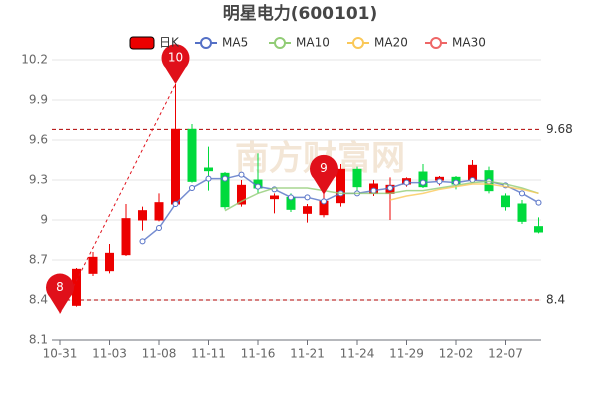 The width and height of the screenshot is (600, 400). I want to click on x-tick-label: 11-24, so click(357, 354).